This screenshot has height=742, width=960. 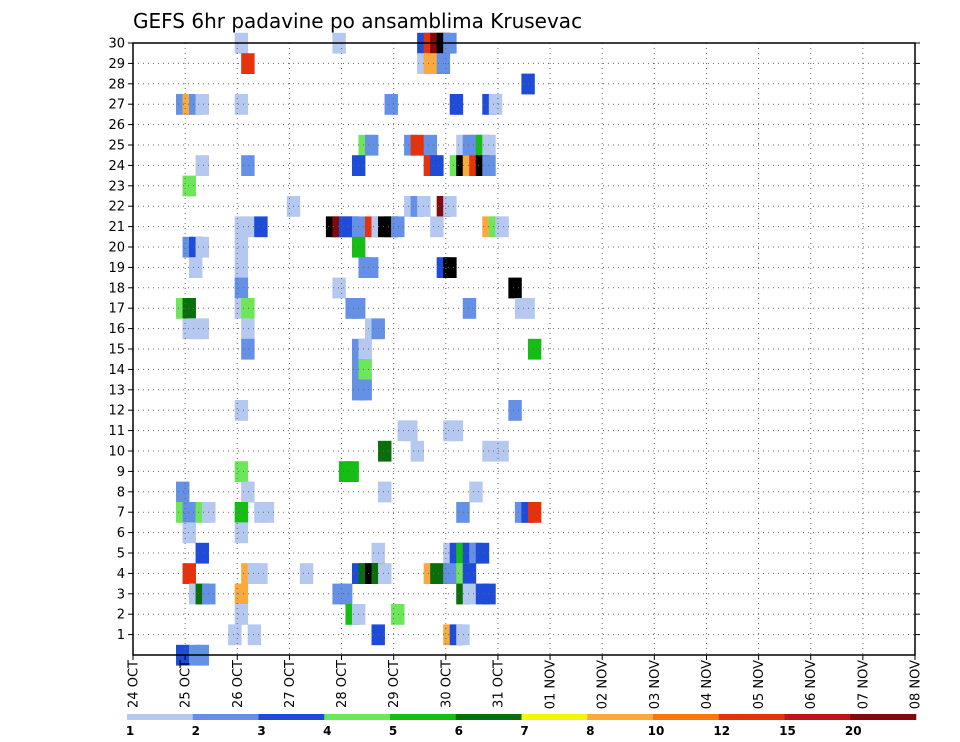 I want to click on colorbar-label: 12, so click(x=721, y=731).